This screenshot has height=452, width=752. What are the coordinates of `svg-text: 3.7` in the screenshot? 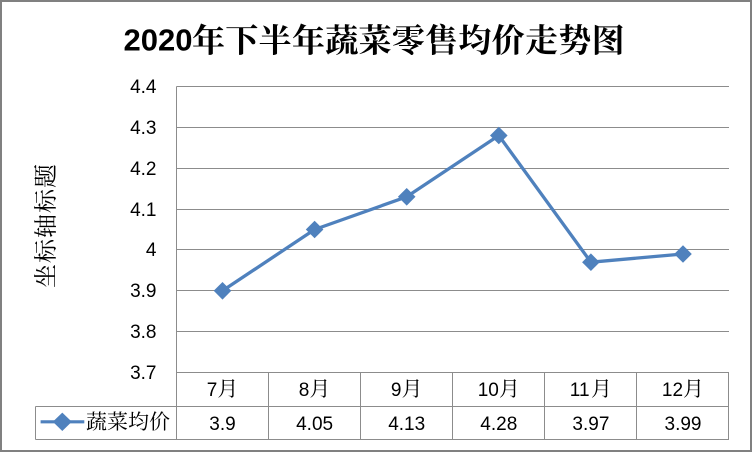 It's located at (143, 373).